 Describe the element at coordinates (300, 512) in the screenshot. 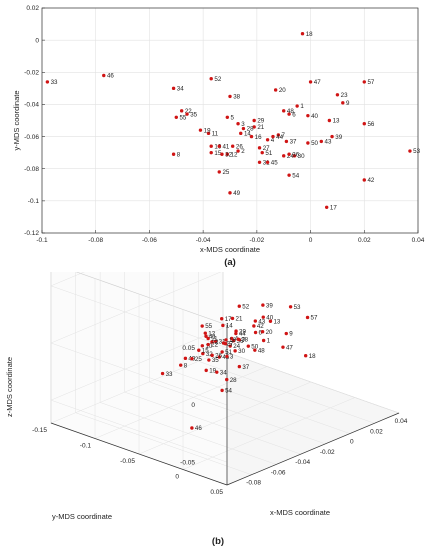

I see `x-axis-label-b: x-MDS coordinate` at that location.